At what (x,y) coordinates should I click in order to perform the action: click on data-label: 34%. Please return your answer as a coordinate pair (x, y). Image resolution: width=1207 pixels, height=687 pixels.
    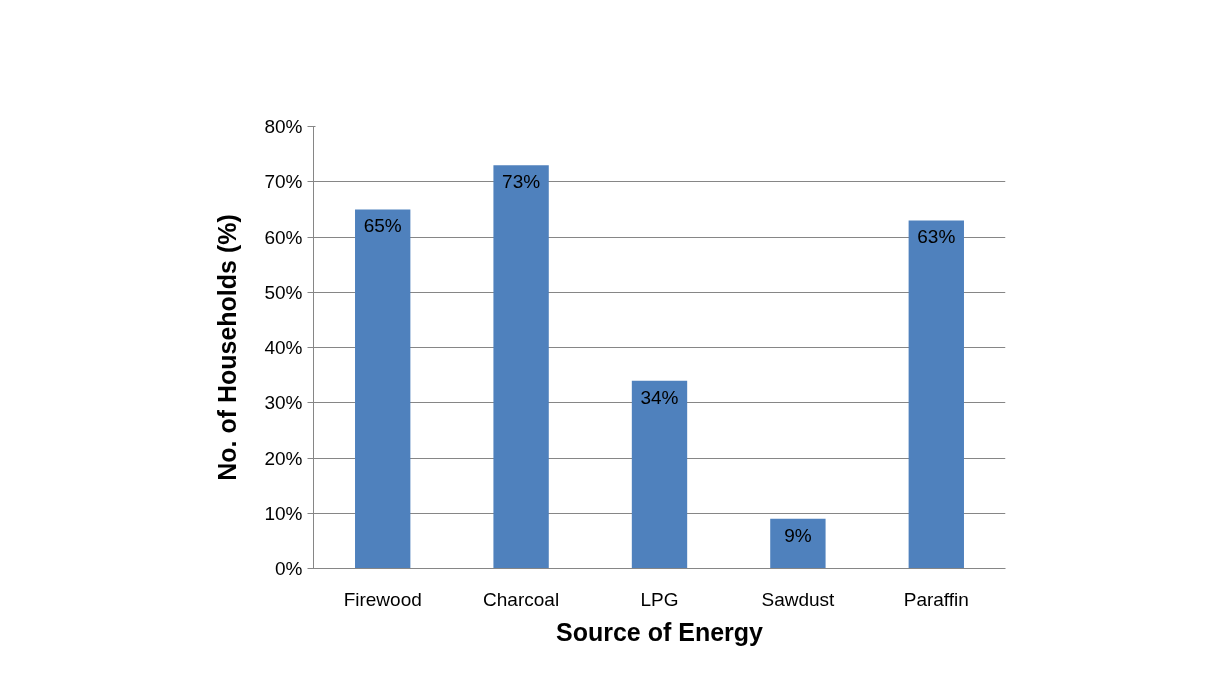
    Looking at the image, I should click on (659, 397).